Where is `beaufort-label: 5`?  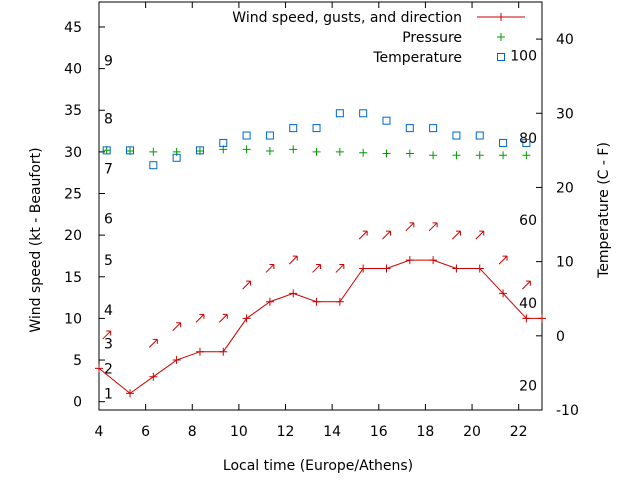 beaufort-label: 5 is located at coordinates (108, 261).